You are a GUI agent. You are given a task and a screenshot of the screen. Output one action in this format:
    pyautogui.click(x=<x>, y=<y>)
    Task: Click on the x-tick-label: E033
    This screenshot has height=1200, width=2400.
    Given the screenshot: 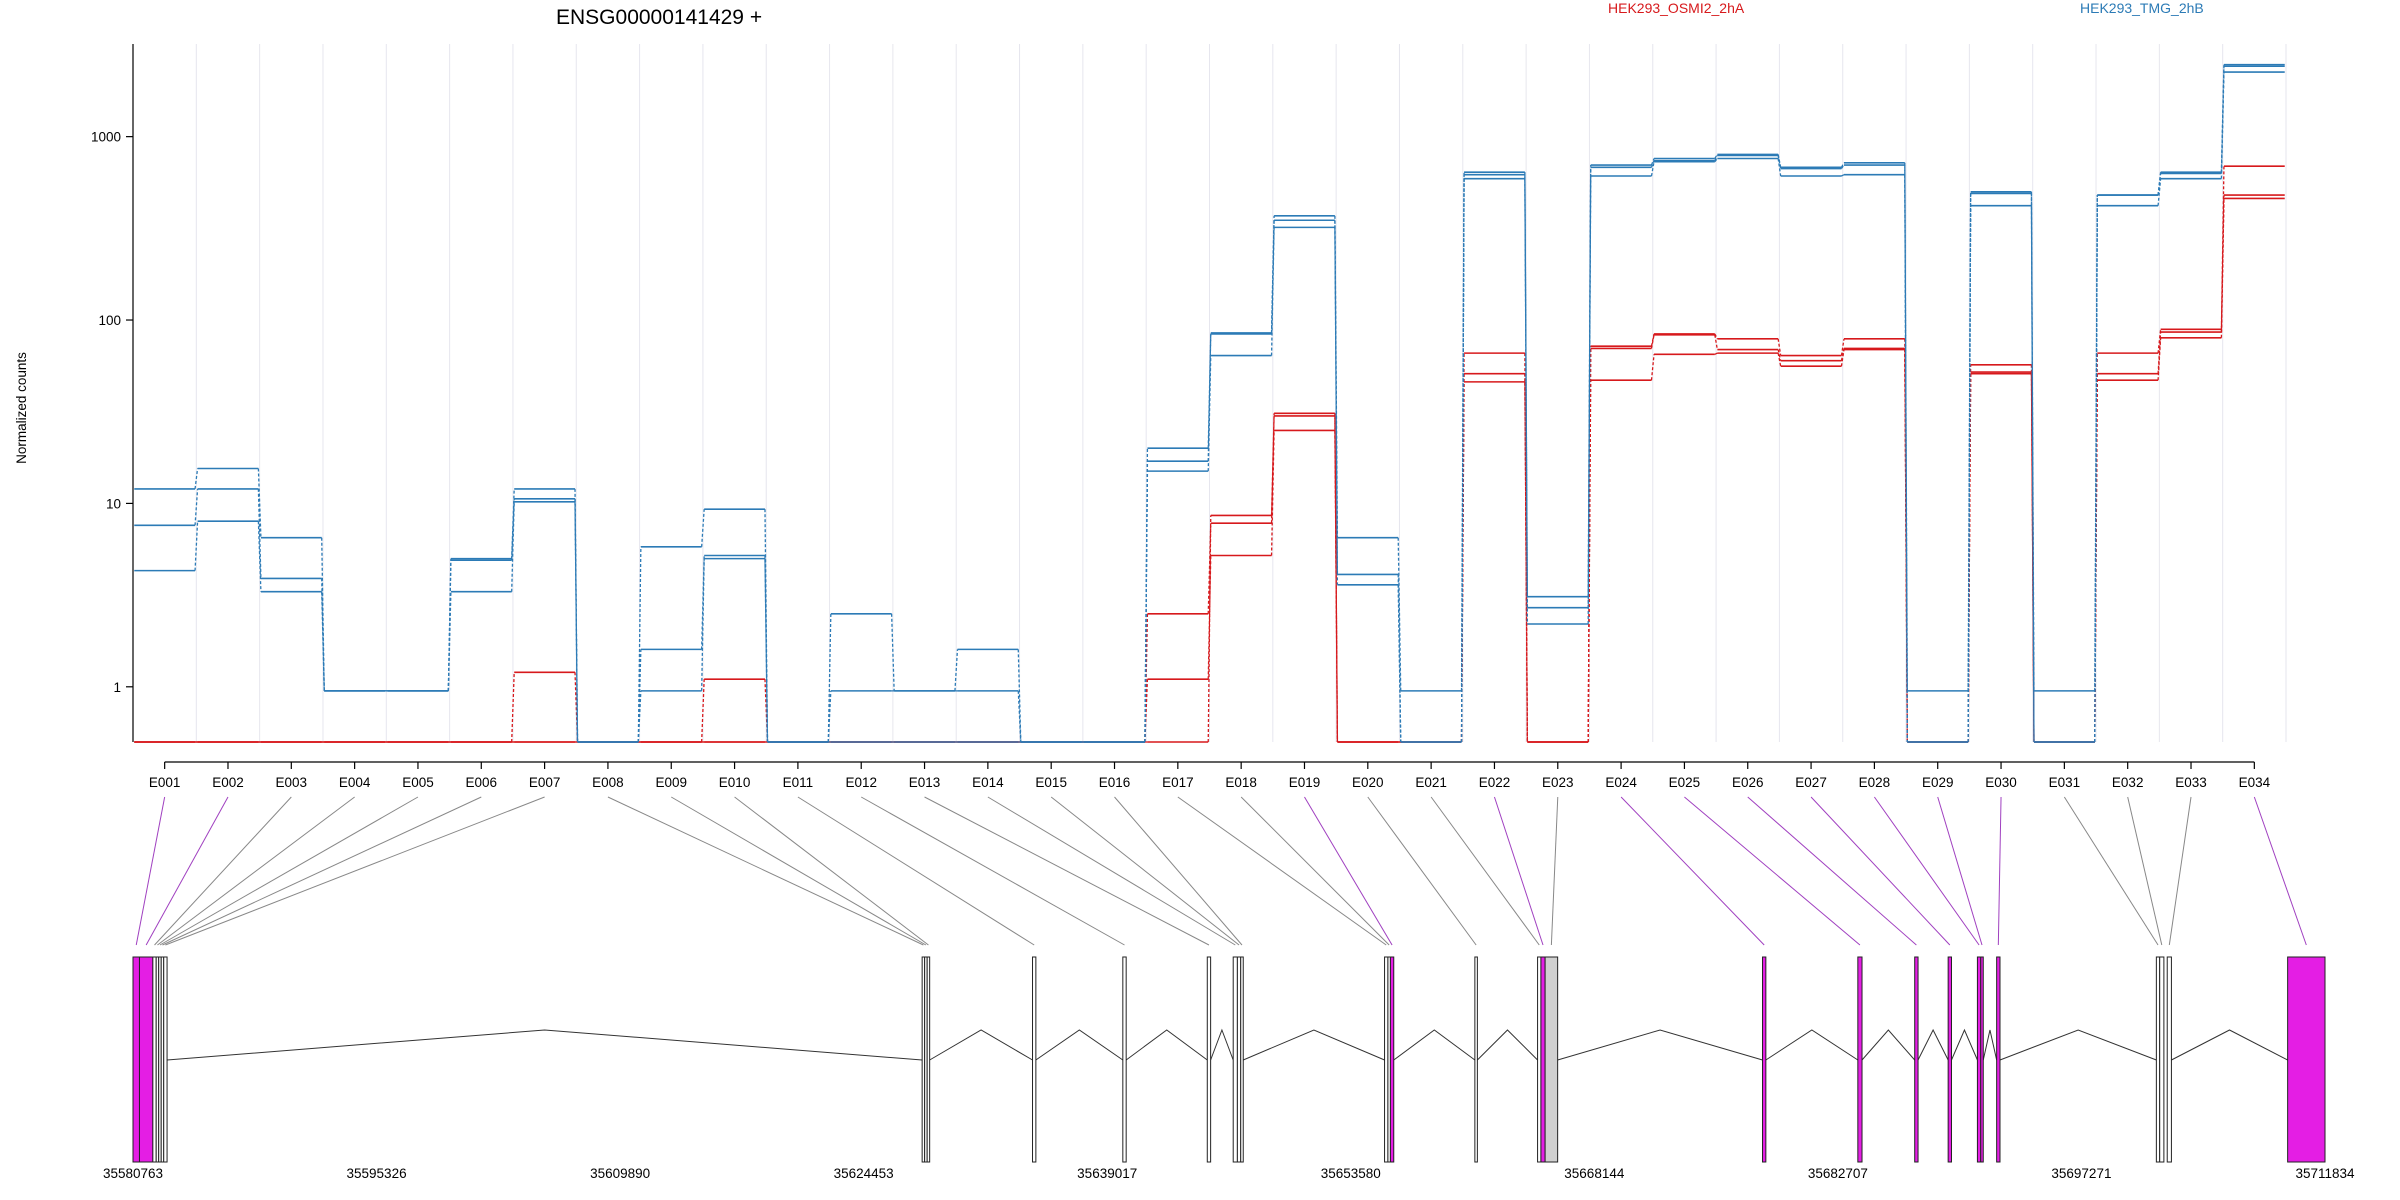 What is the action you would take?
    pyautogui.click(x=2191, y=782)
    